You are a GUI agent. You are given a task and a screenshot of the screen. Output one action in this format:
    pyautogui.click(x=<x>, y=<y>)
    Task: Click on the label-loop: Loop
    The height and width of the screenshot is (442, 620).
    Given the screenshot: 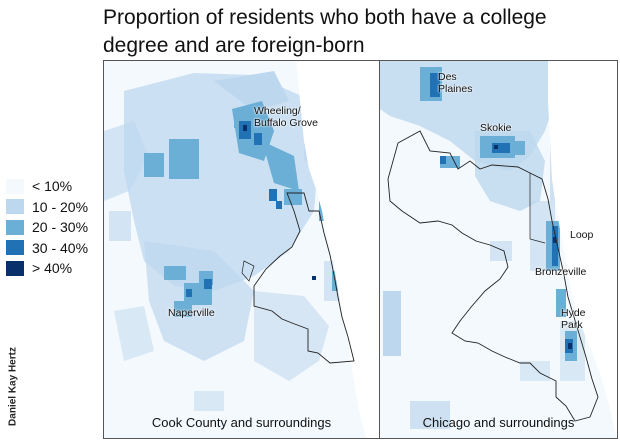 What is the action you would take?
    pyautogui.click(x=582, y=235)
    